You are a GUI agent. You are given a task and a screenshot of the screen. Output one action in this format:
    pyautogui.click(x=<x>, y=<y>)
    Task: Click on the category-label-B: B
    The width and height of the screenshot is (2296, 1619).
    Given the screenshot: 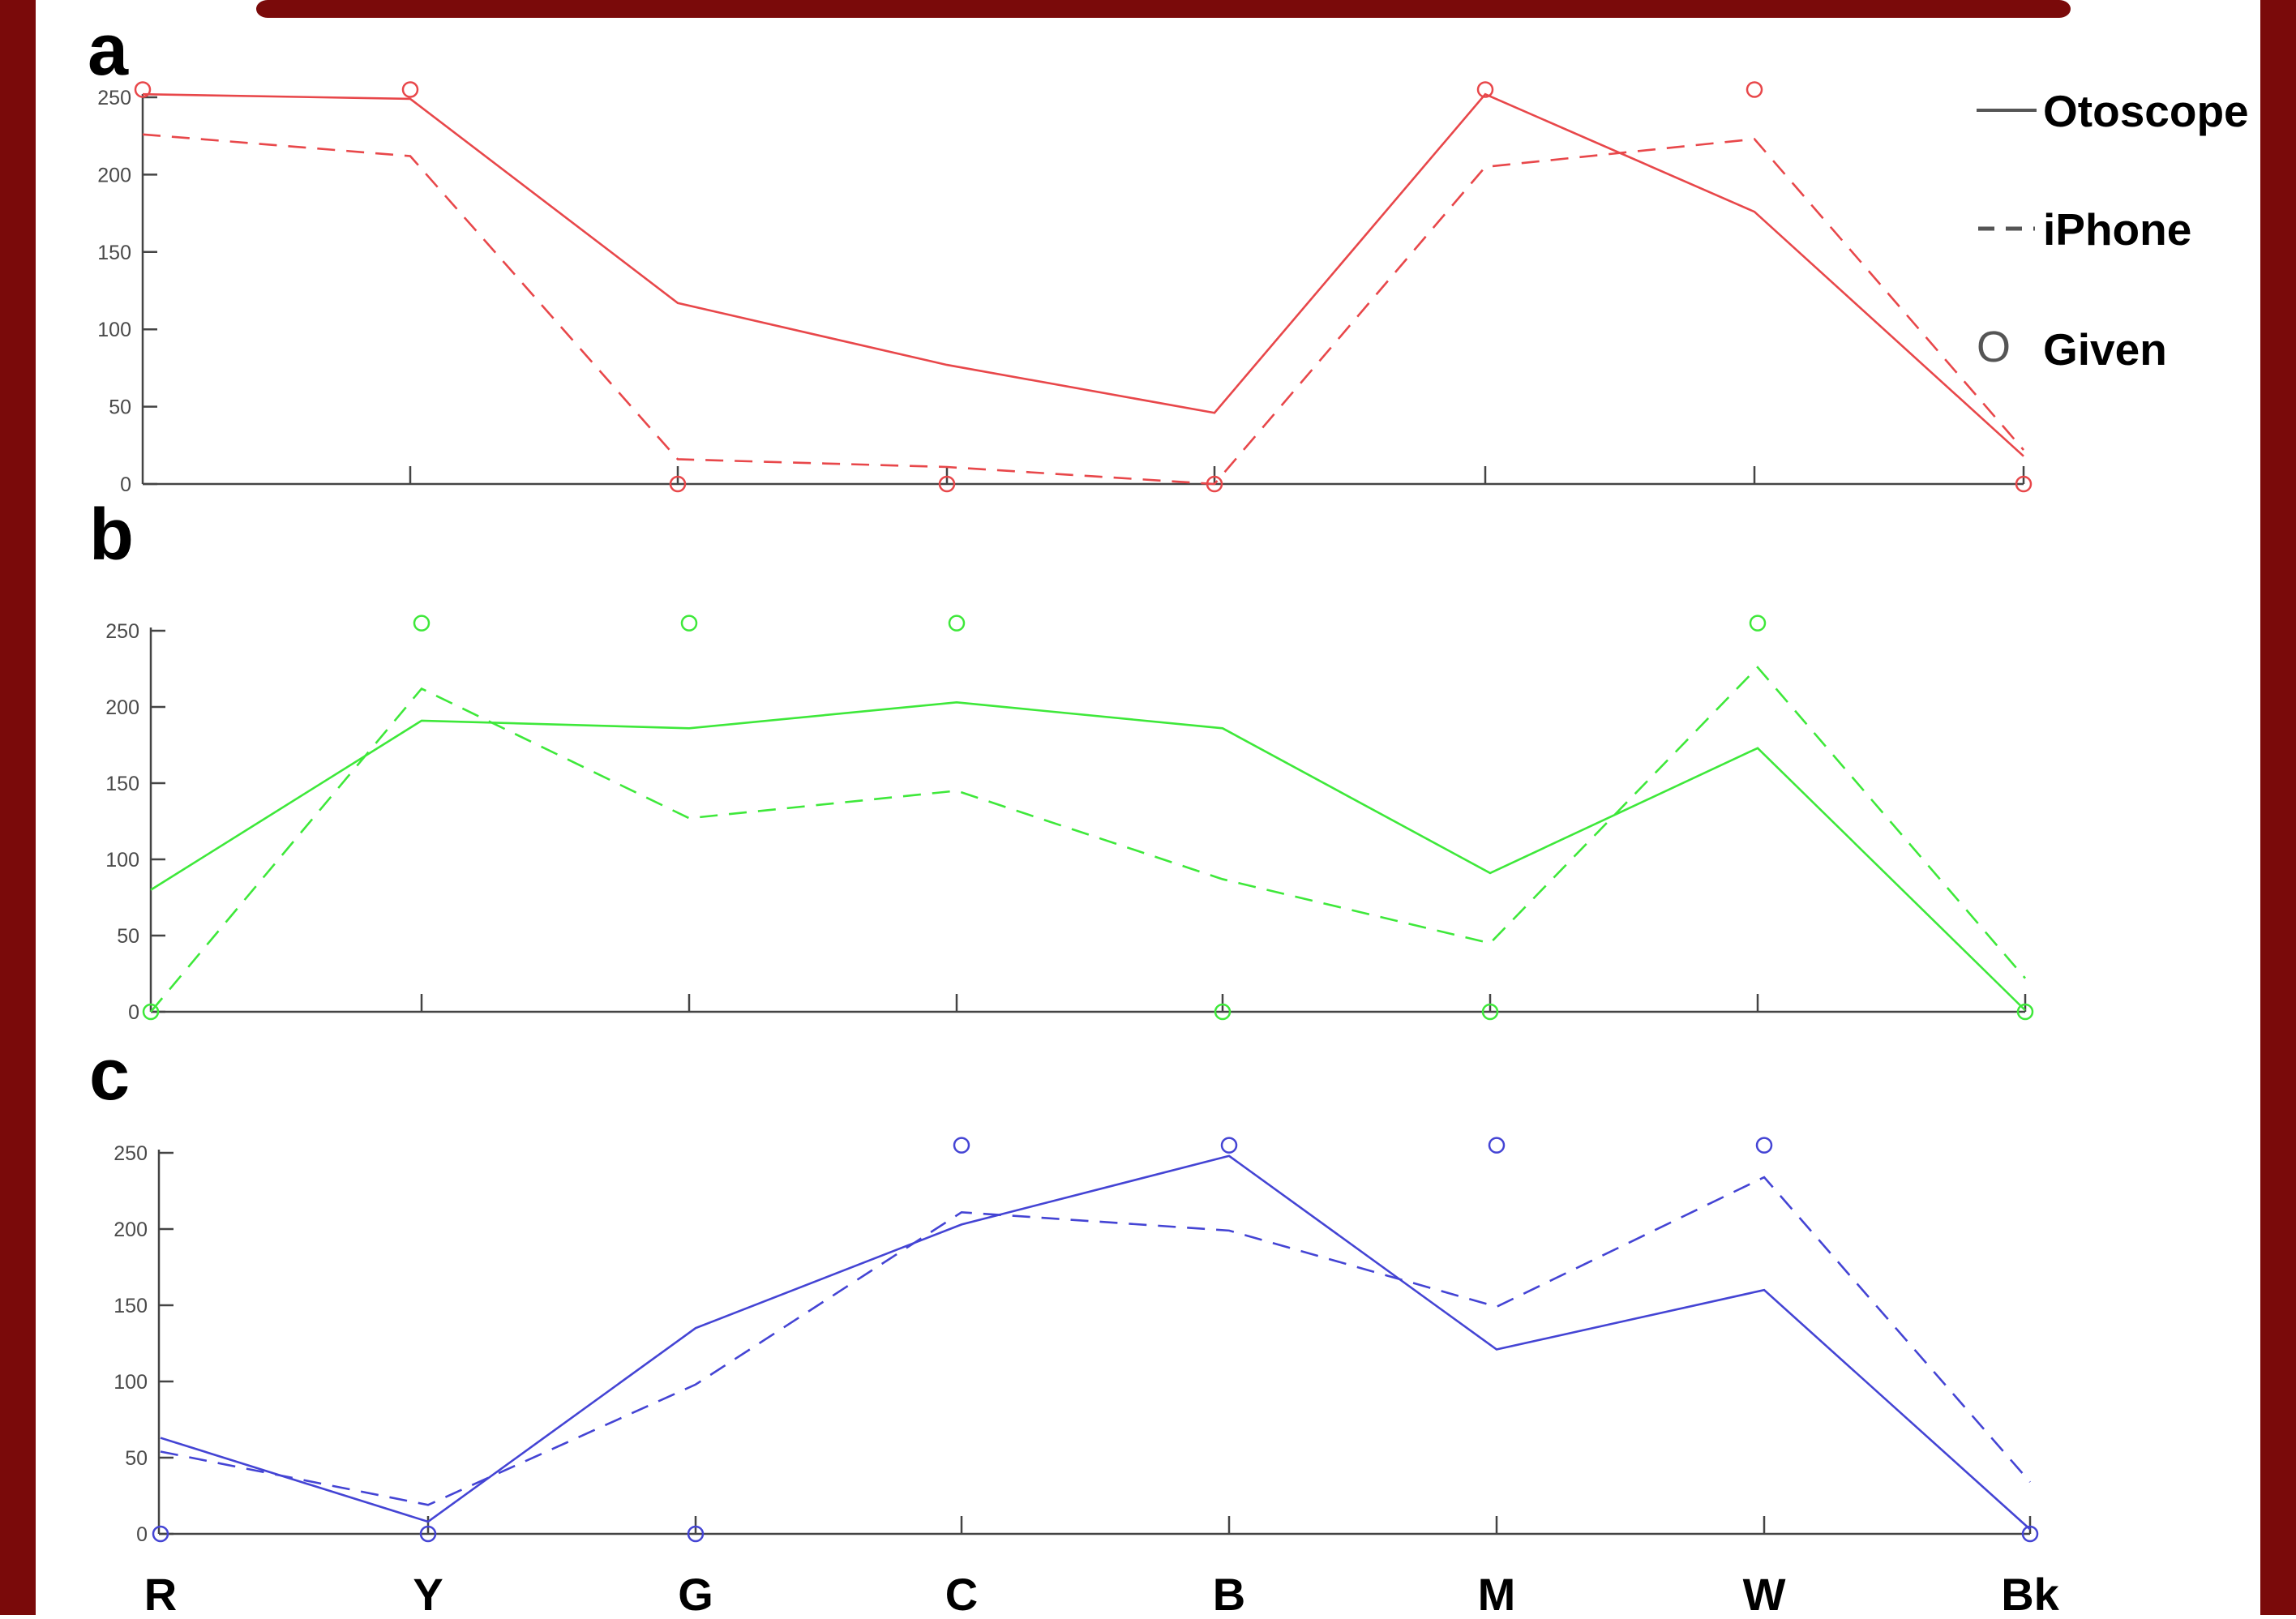 What is the action you would take?
    pyautogui.click(x=1229, y=1592)
    